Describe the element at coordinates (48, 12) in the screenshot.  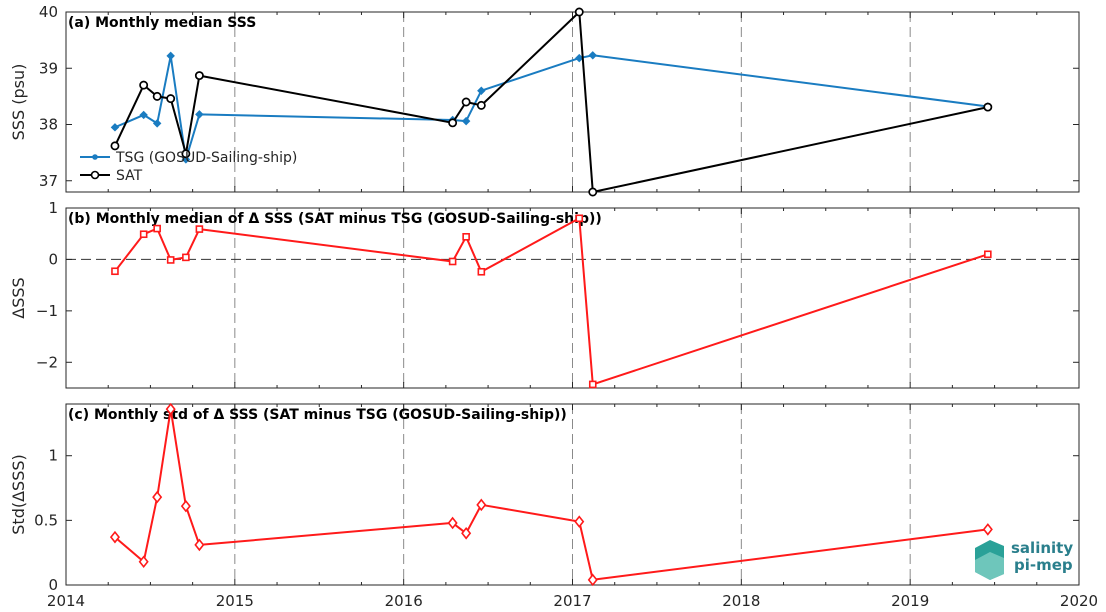
I see `y-tick-label: 40` at that location.